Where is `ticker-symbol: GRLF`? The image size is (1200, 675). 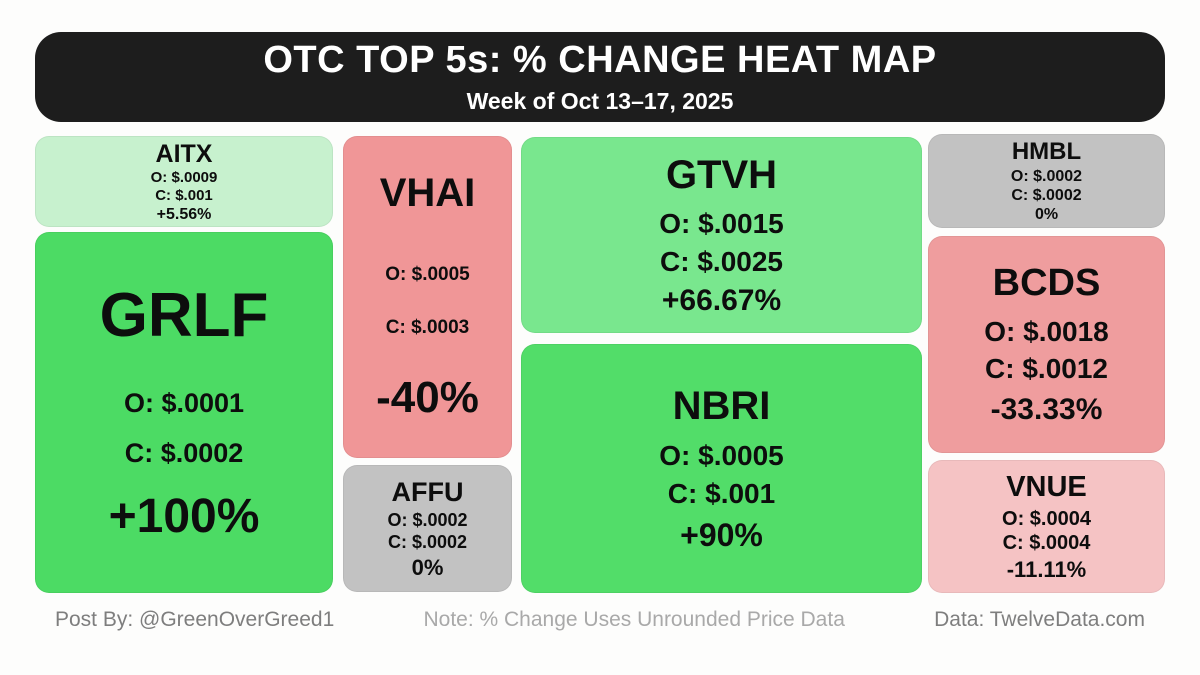
ticker-symbol: GRLF is located at coordinates (184, 316).